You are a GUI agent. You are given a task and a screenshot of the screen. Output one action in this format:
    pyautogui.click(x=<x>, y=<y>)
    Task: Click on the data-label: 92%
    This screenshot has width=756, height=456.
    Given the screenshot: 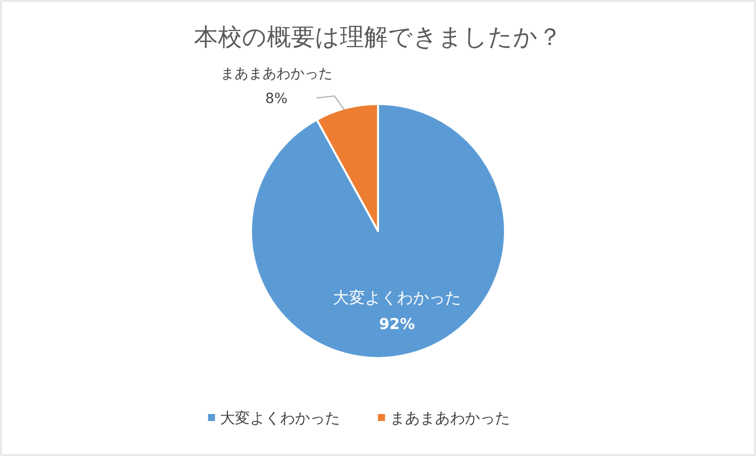 What is the action you would take?
    pyautogui.click(x=396, y=323)
    